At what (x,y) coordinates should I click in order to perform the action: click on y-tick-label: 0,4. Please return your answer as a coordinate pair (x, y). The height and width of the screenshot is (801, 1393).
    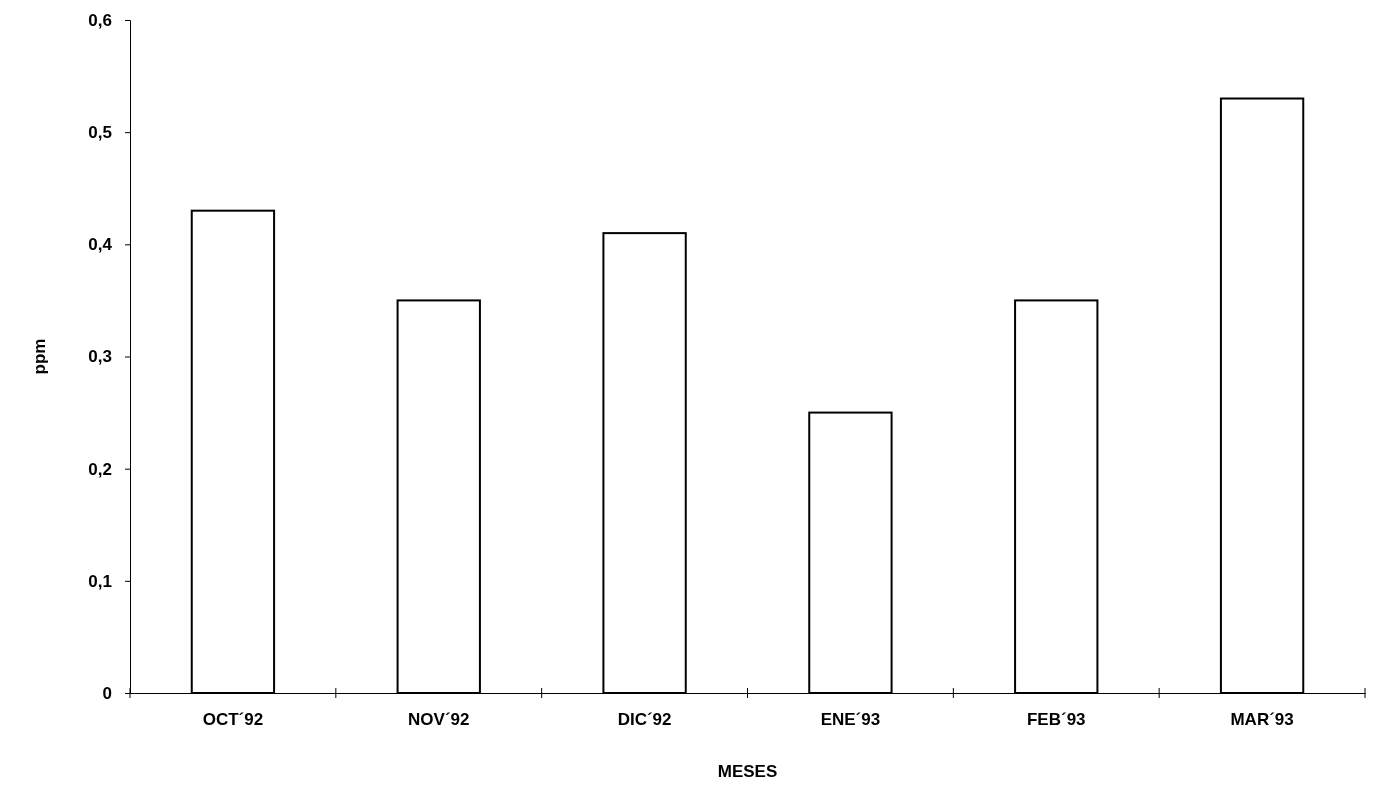
    Looking at the image, I should click on (100, 245).